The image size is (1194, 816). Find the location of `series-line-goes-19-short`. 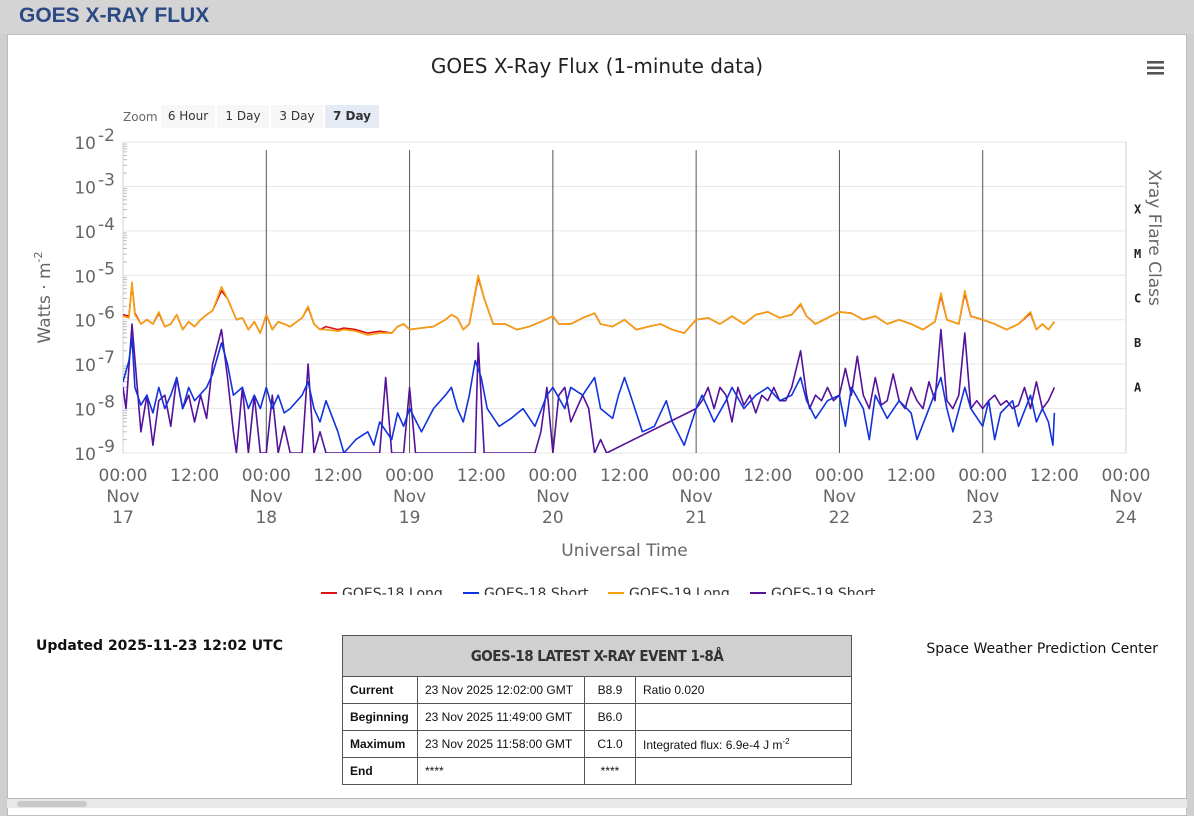

series-line-goes-19-short is located at coordinates (589, 388).